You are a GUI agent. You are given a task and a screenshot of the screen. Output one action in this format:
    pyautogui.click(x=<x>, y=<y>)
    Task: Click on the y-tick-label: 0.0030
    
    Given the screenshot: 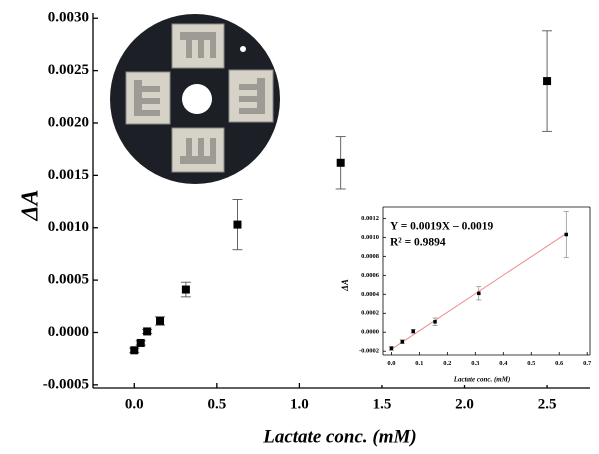 What is the action you would take?
    pyautogui.click(x=68, y=18)
    